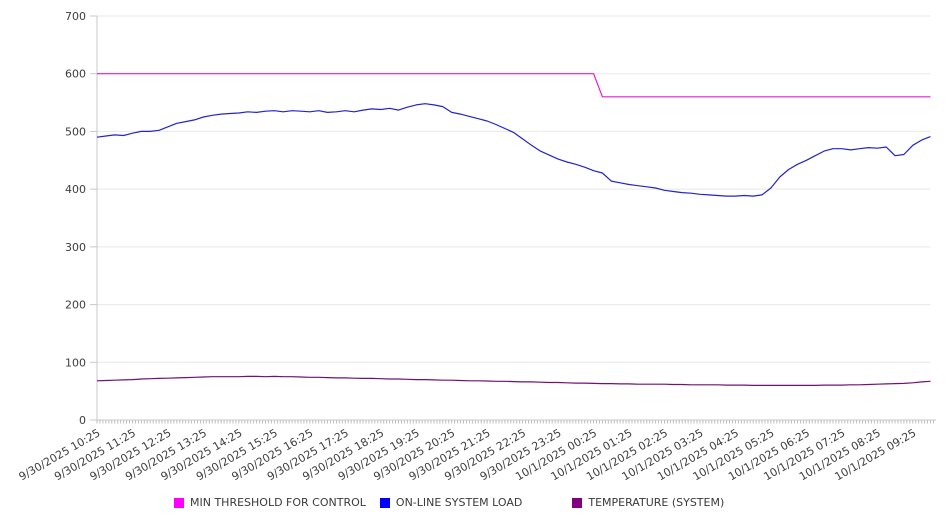 The image size is (946, 526). I want to click on legend-label-min-threshold: MIN THRESHOLD FOR CONTROL, so click(278, 502).